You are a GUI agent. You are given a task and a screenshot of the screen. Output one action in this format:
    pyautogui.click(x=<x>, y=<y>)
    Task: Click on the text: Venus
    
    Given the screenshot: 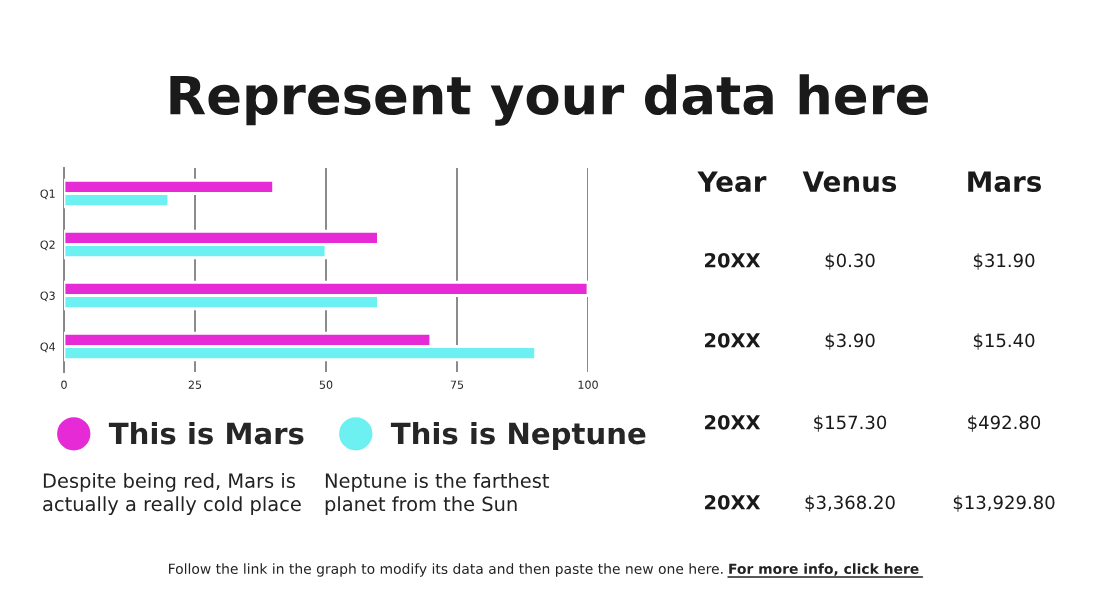 What is the action you would take?
    pyautogui.click(x=849, y=182)
    